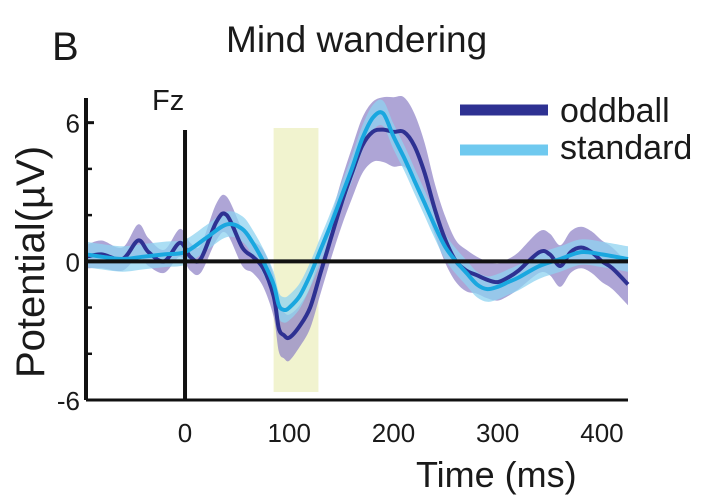 The height and width of the screenshot is (502, 728). Describe the element at coordinates (68, 401) in the screenshot. I see `y-tick-label: -6` at that location.